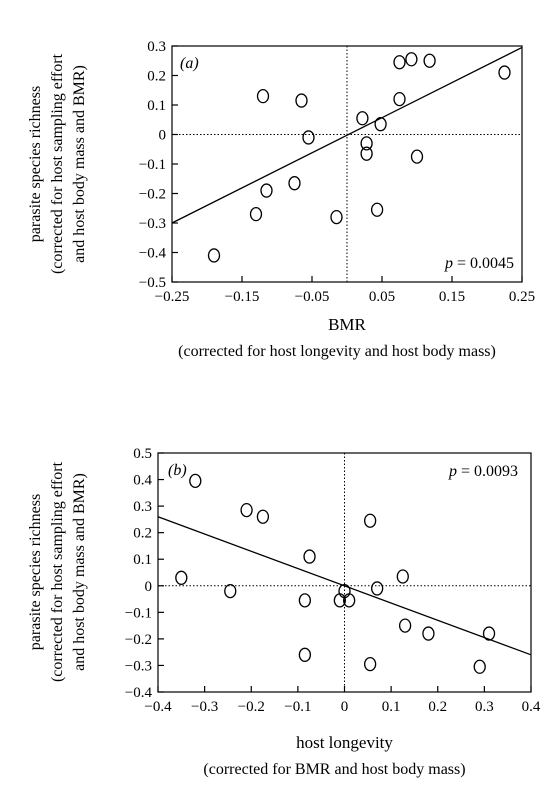  I want to click on y-tick-label: 0.5, so click(142, 454).